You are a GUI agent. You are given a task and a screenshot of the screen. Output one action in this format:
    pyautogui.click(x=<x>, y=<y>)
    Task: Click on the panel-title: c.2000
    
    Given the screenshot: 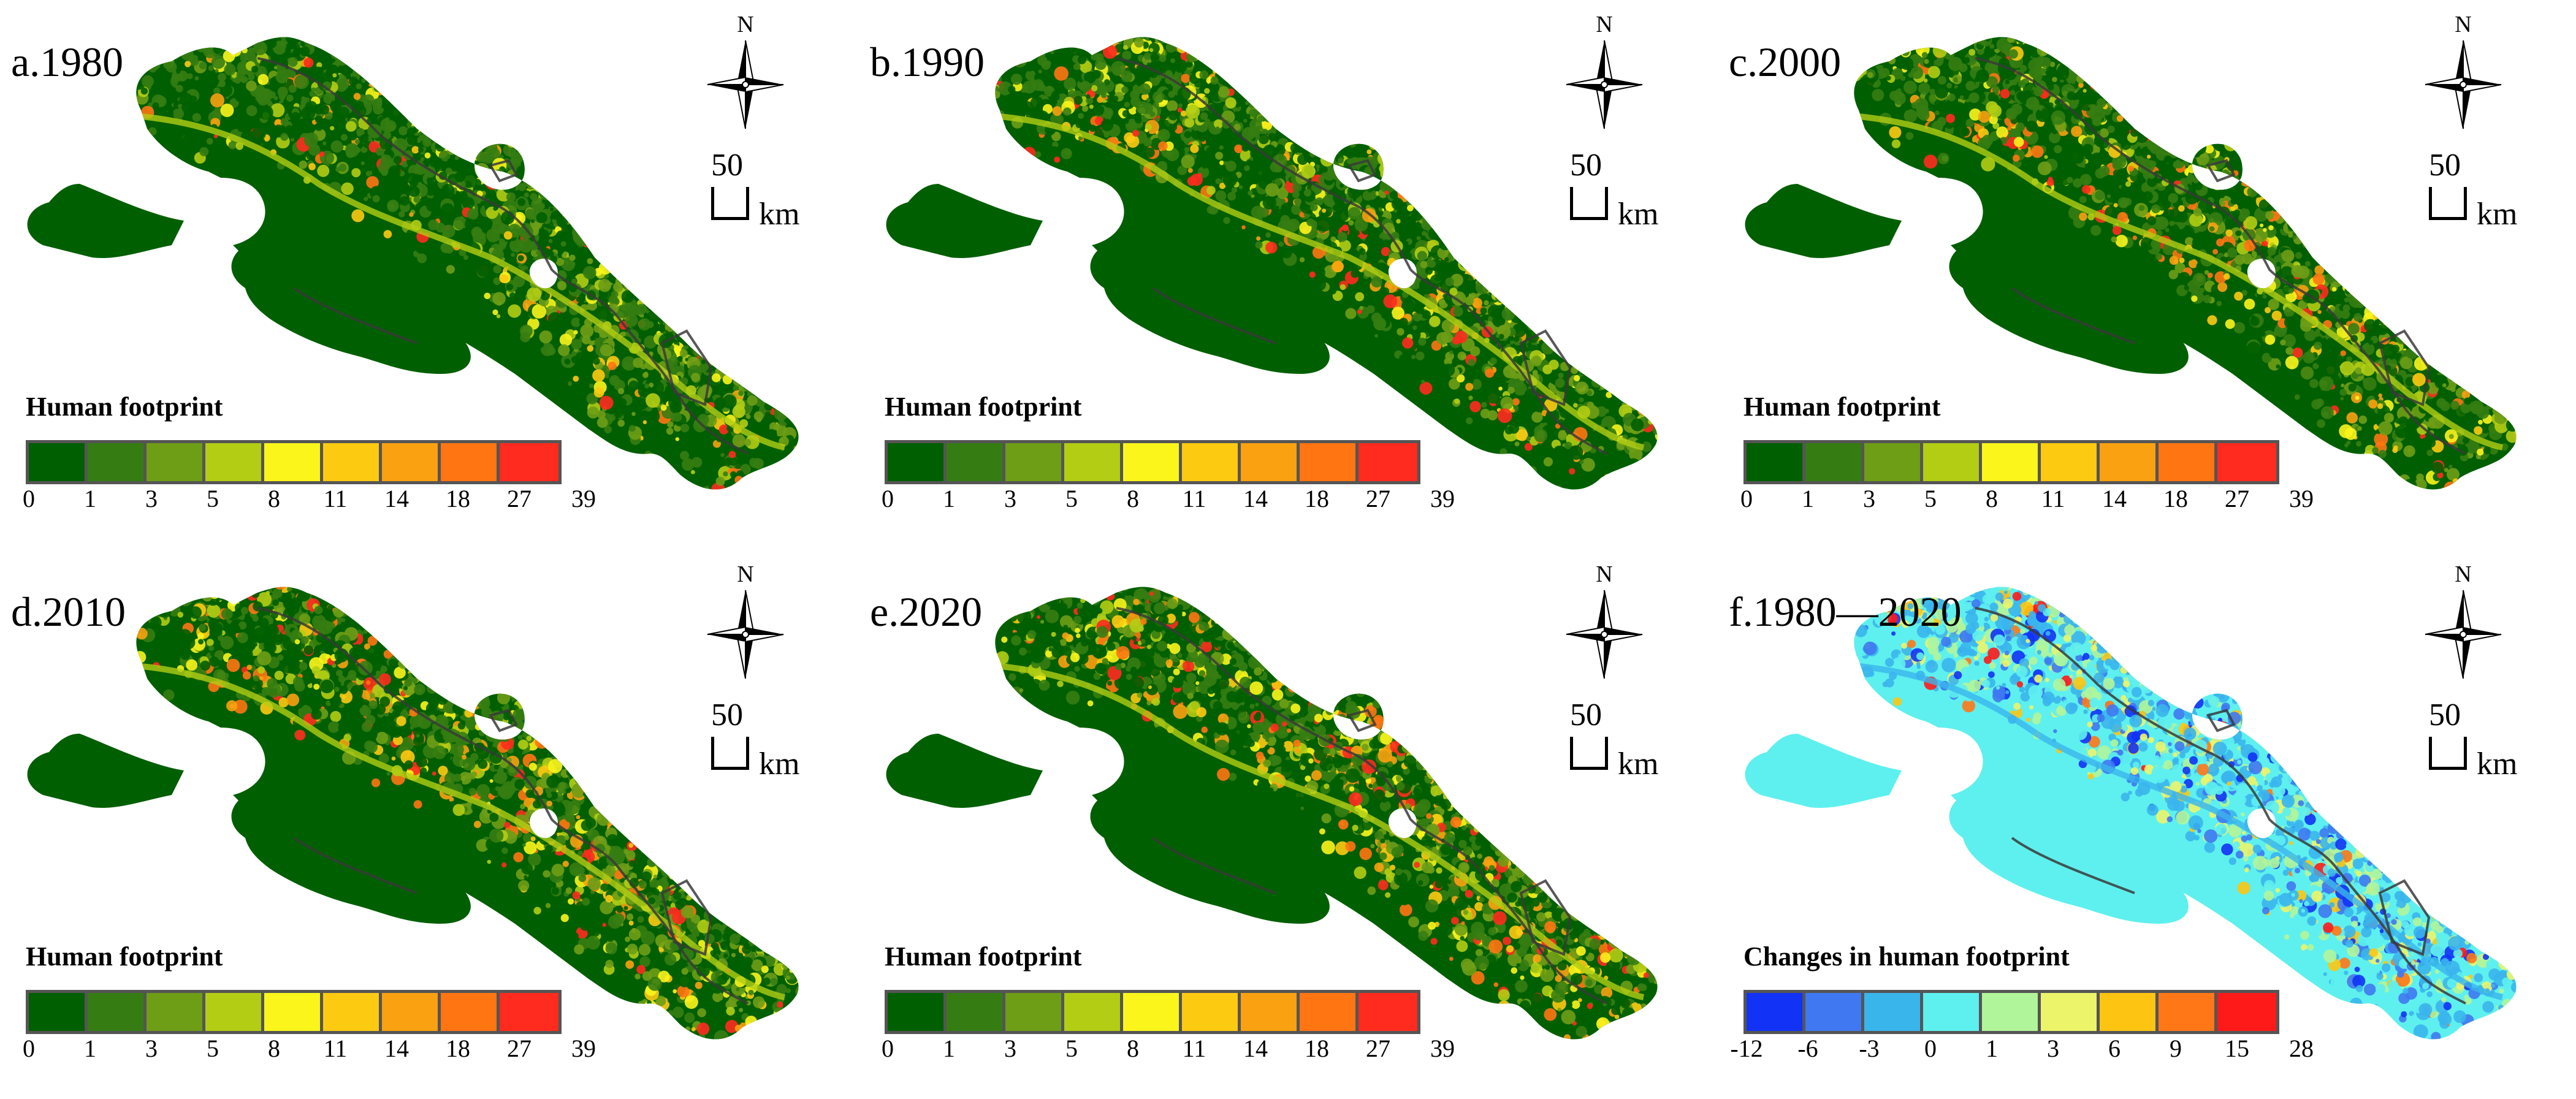 What is the action you would take?
    pyautogui.click(x=1785, y=62)
    